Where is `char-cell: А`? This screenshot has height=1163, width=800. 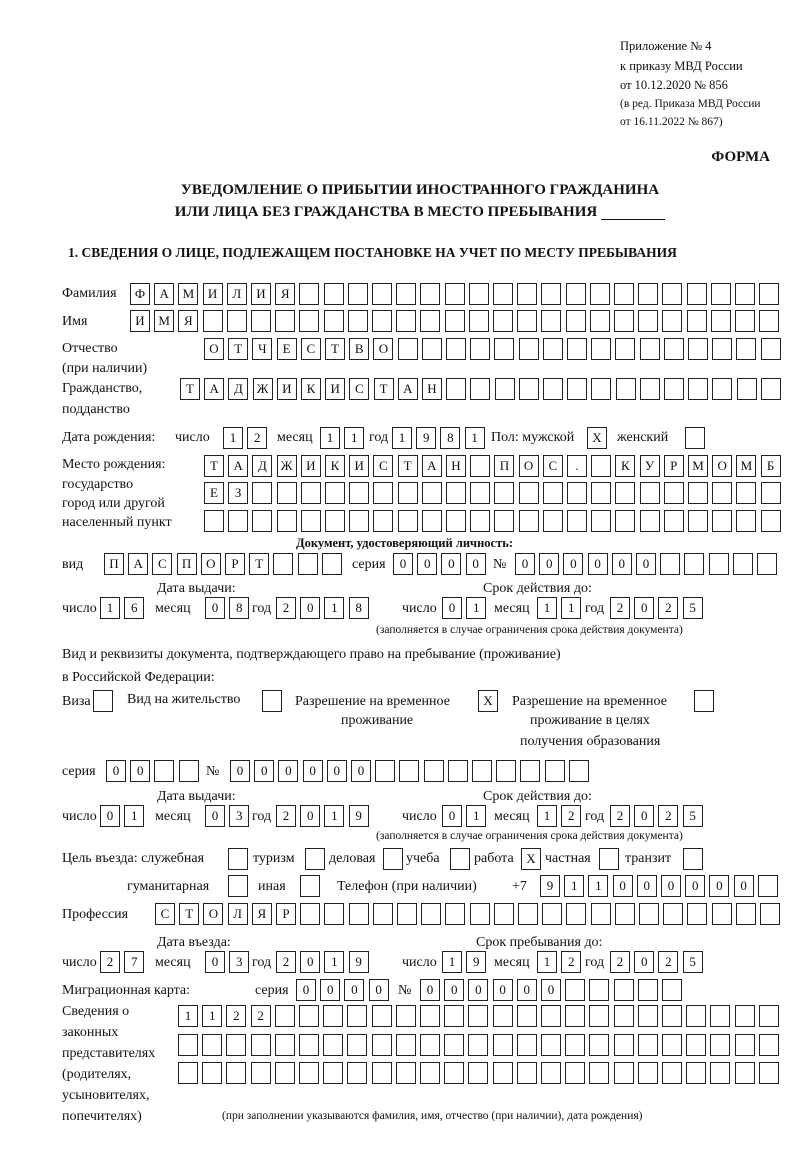 char-cell: А is located at coordinates (138, 564).